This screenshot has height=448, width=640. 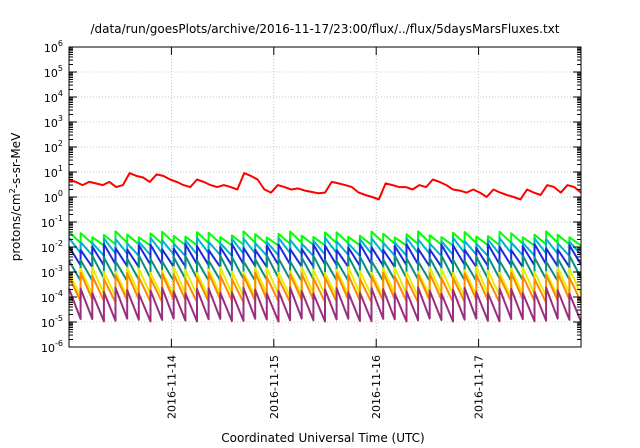 I want to click on y-tick-label: 10⁻², so click(x=52, y=247).